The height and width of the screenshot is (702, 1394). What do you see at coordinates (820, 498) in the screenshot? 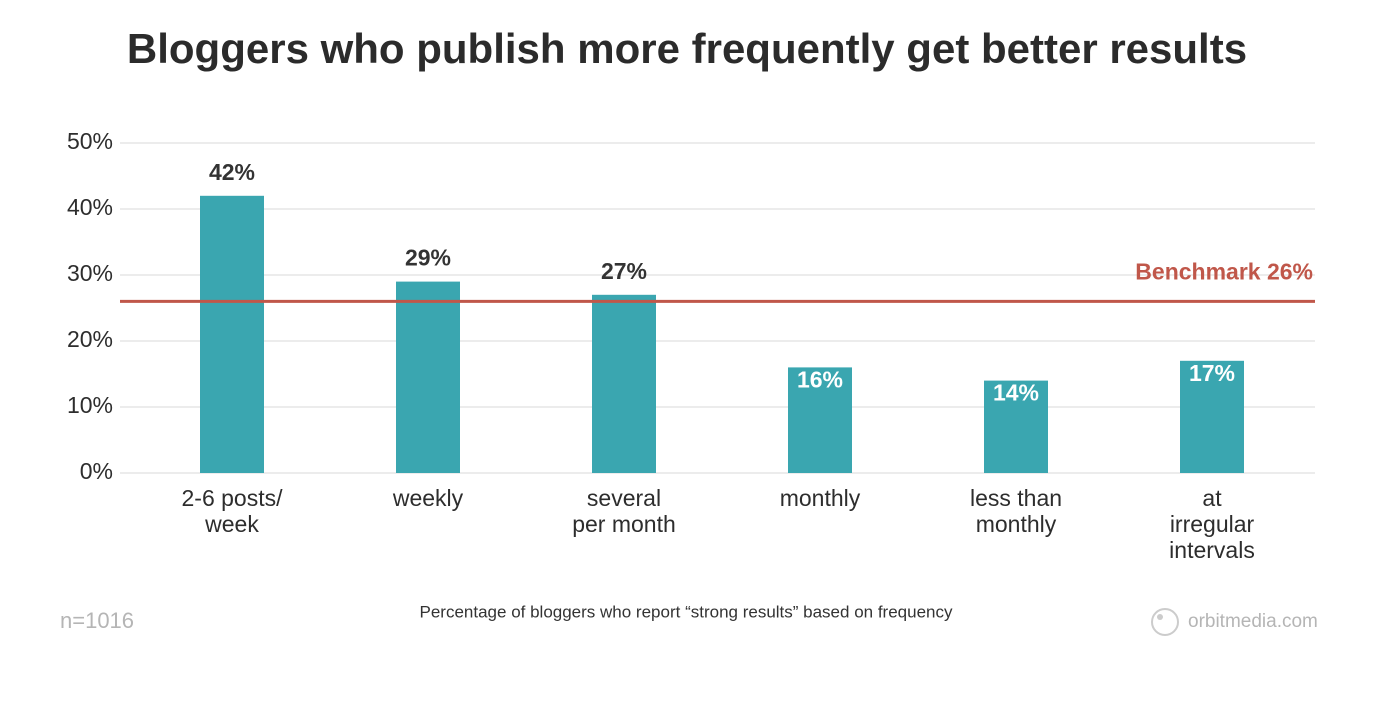
I see `x-tick-label: monthly` at bounding box center [820, 498].